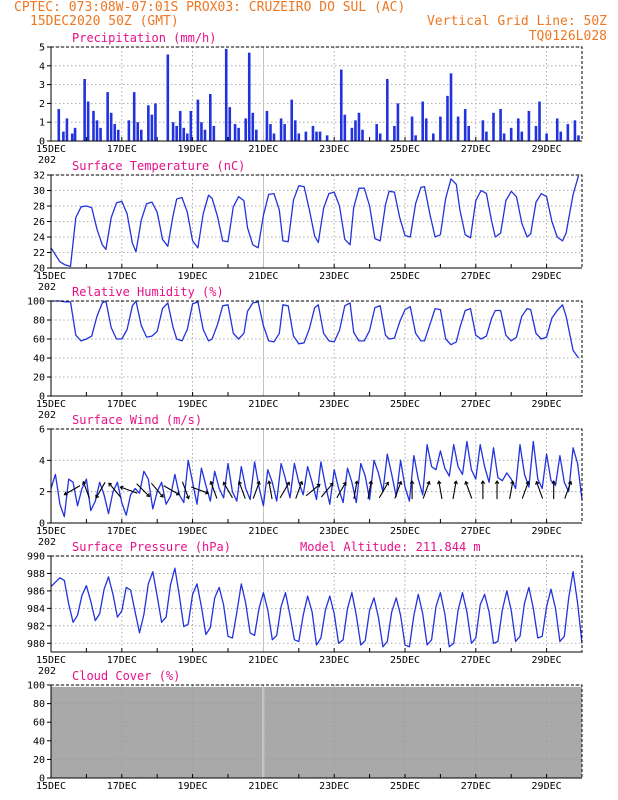  Describe the element at coordinates (315, 329) in the screenshot. I see `series-line-humidity` at that location.